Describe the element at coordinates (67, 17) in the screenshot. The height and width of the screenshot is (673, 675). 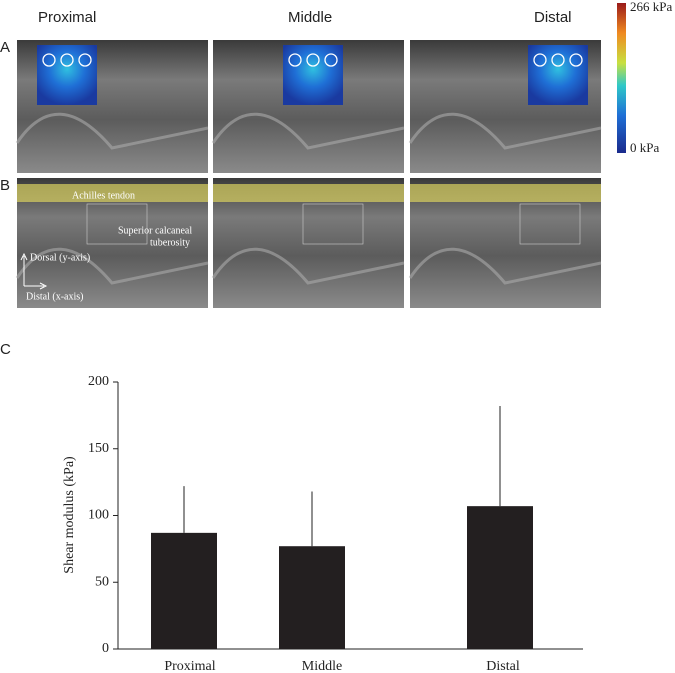
I see `column-heading: Proximal` at that location.